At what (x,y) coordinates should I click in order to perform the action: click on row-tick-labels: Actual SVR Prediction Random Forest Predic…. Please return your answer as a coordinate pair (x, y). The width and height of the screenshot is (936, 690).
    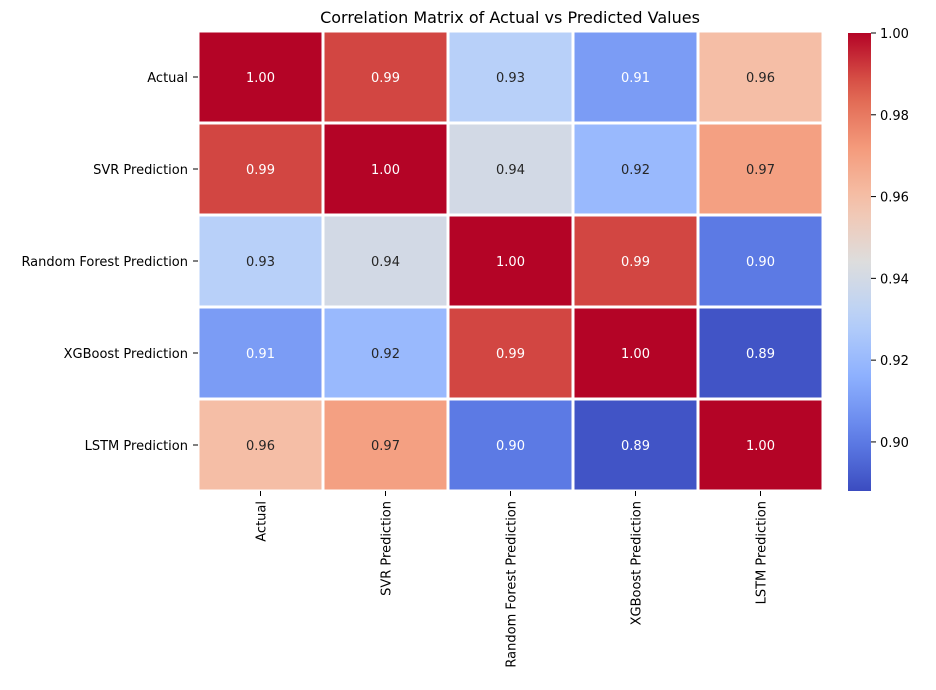
    Looking at the image, I should click on (109, 262).